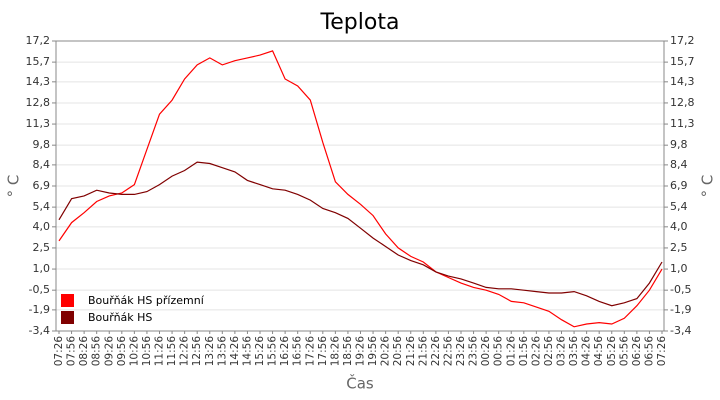 This screenshot has height=400, width=720. Describe the element at coordinates (323, 351) in the screenshot. I see `x-tick-label: 17:56` at that location.